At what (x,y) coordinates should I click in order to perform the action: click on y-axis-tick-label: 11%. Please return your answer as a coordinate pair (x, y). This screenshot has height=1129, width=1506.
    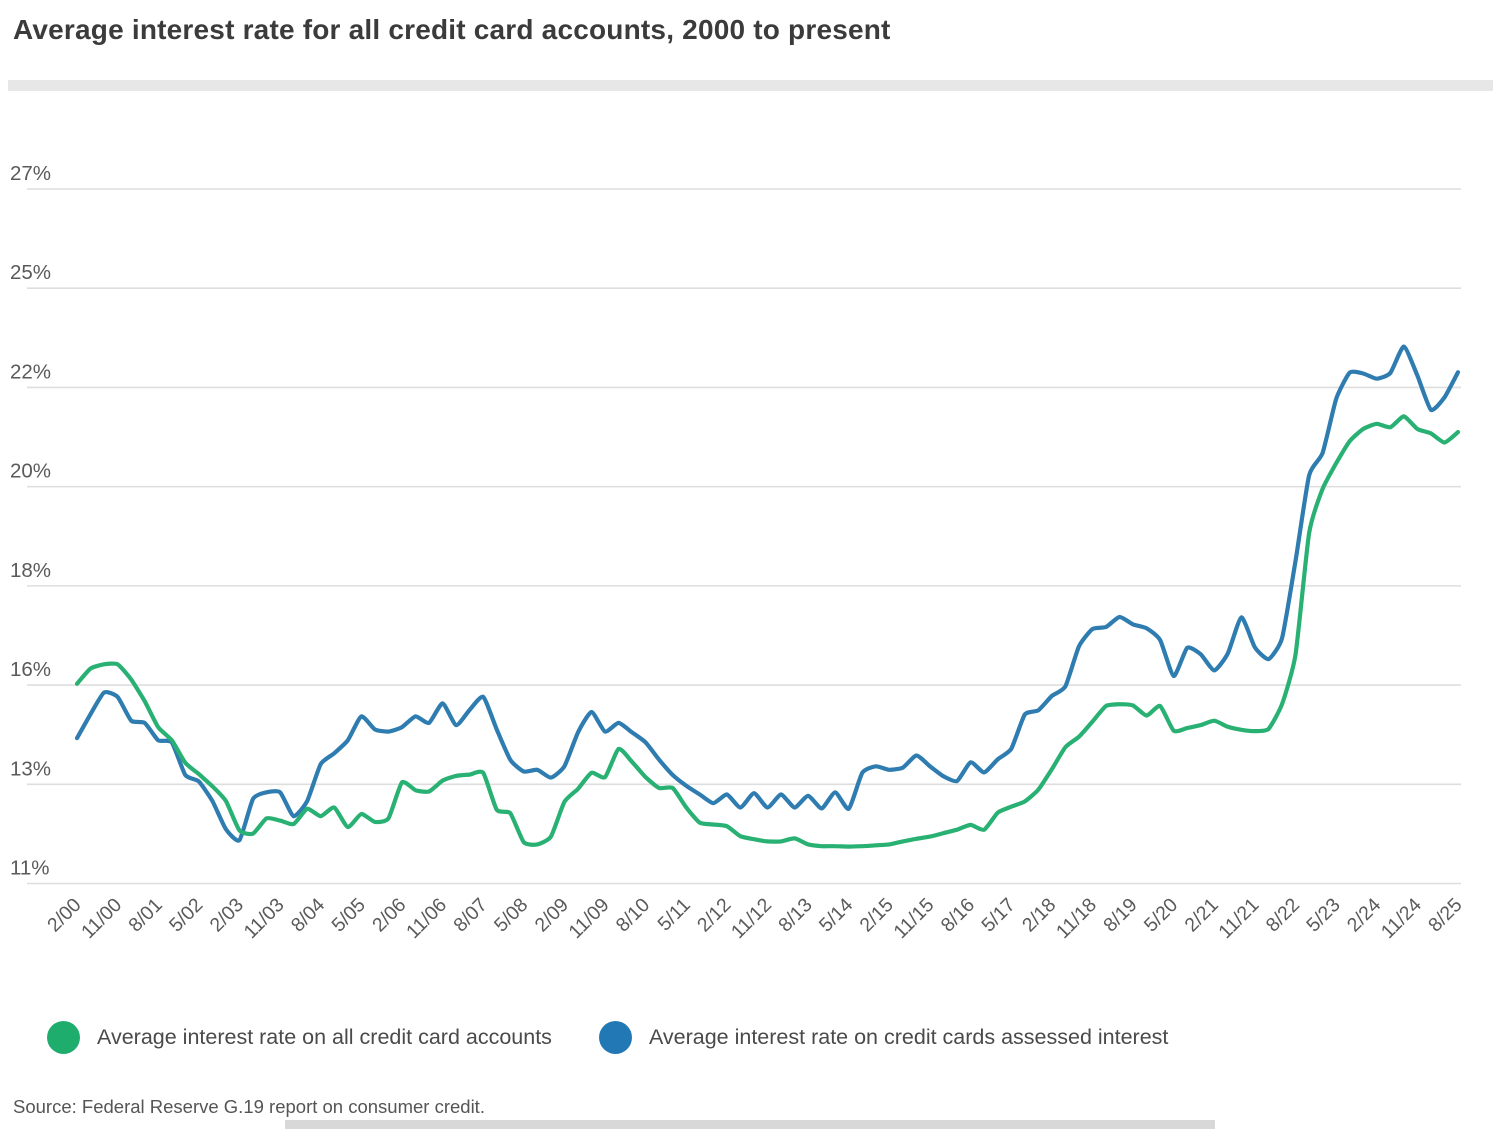
    Looking at the image, I should click on (30, 868).